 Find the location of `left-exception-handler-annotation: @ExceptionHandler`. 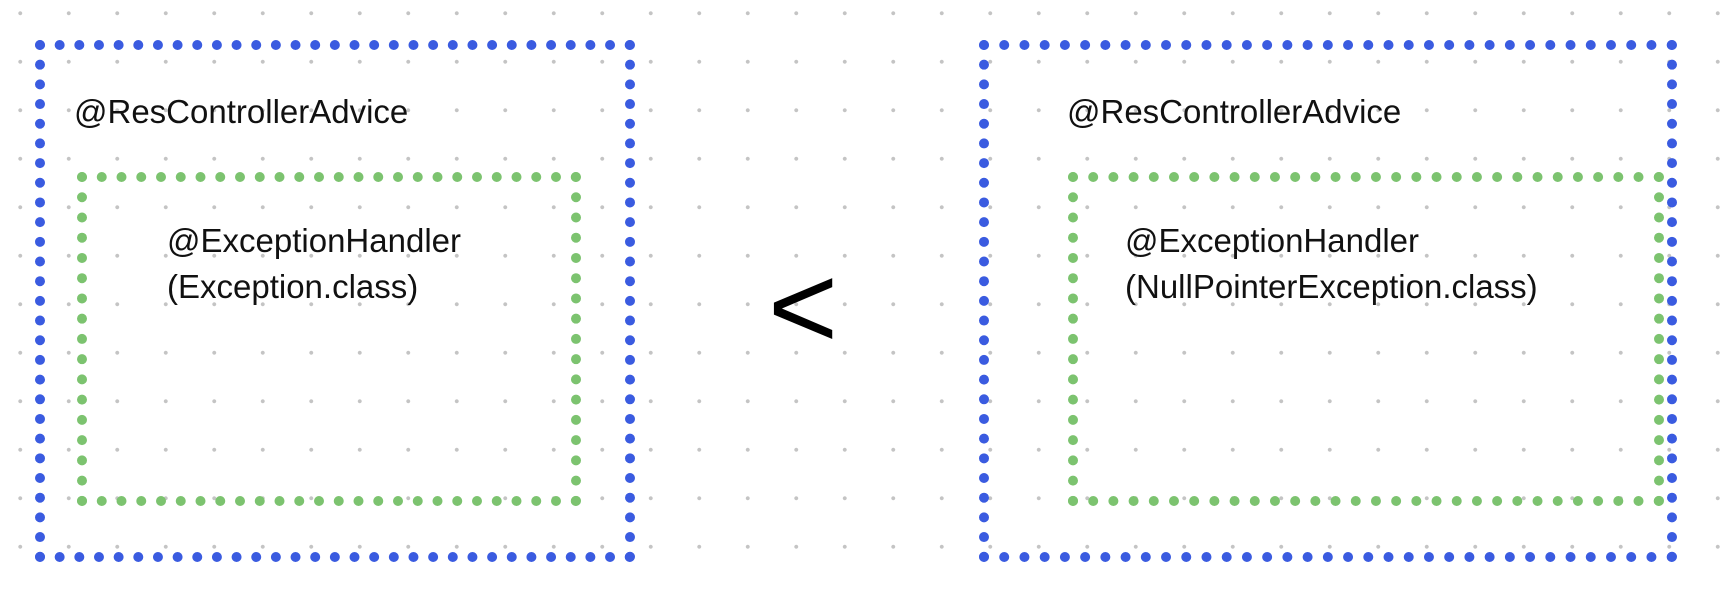

left-exception-handler-annotation: @ExceptionHandler is located at coordinates (314, 240).